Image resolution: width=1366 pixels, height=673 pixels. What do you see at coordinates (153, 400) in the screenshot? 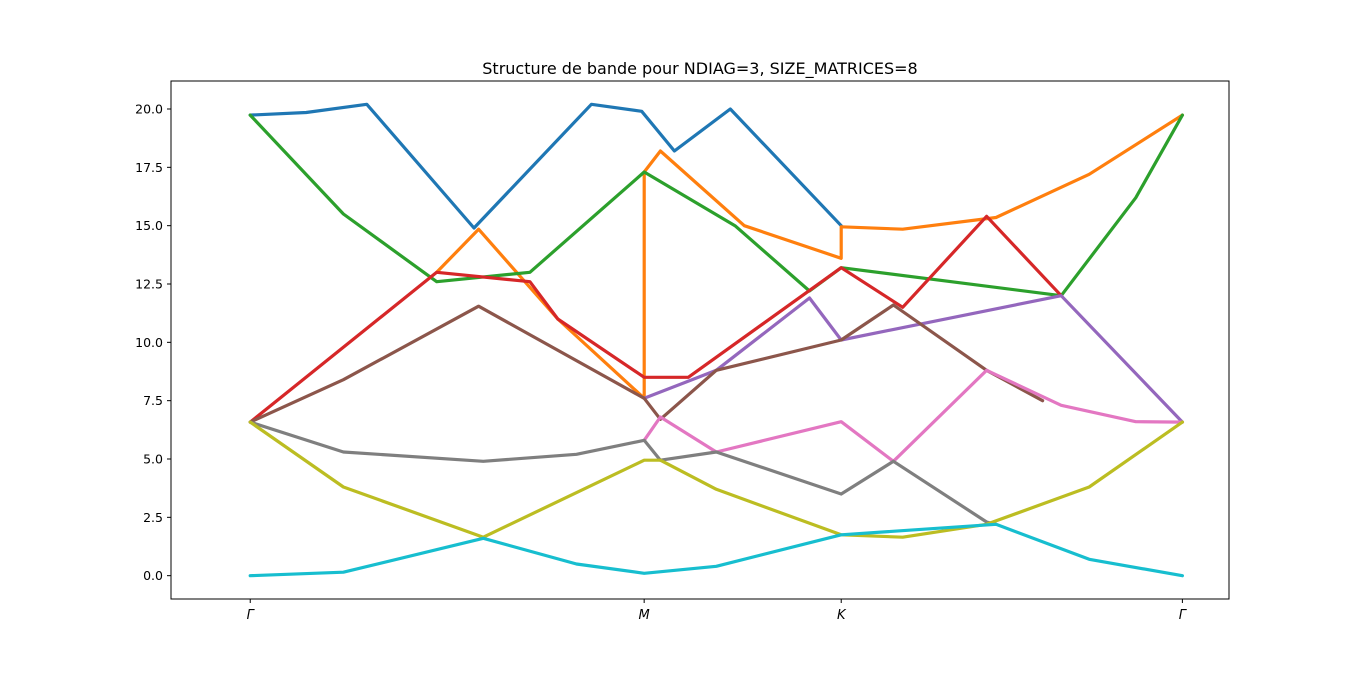
I see `y-tick-label: 7.5` at bounding box center [153, 400].